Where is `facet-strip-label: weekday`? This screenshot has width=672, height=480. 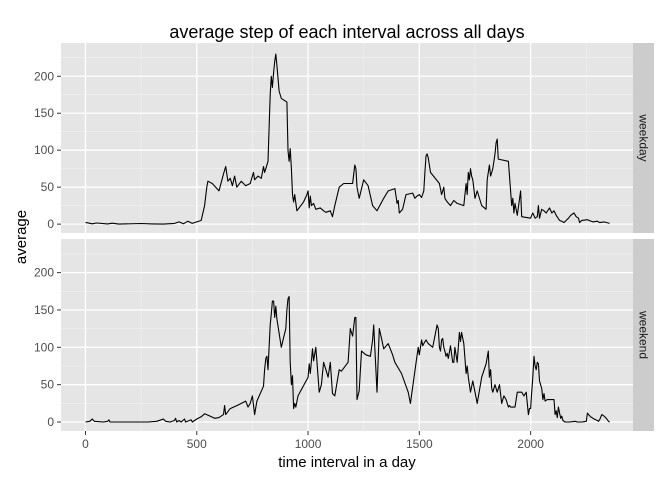
facet-strip-label: weekday is located at coordinates (644, 137).